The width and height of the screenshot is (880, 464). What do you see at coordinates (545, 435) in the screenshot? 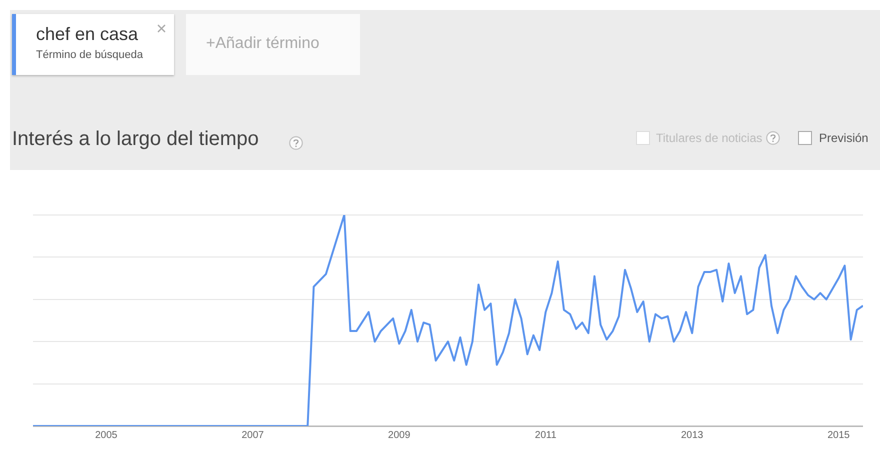
I see `x-tick-label: 2011` at bounding box center [545, 435].